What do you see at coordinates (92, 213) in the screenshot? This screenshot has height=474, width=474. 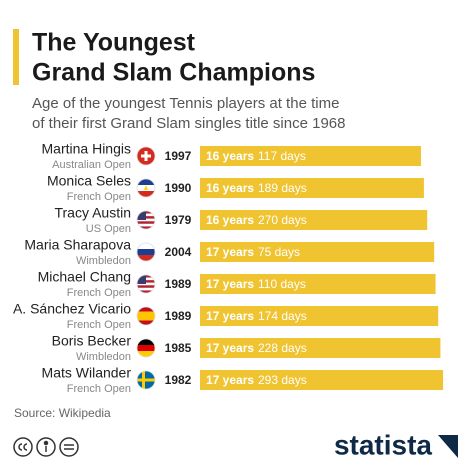 I see `player-name: Tracy Austin` at bounding box center [92, 213].